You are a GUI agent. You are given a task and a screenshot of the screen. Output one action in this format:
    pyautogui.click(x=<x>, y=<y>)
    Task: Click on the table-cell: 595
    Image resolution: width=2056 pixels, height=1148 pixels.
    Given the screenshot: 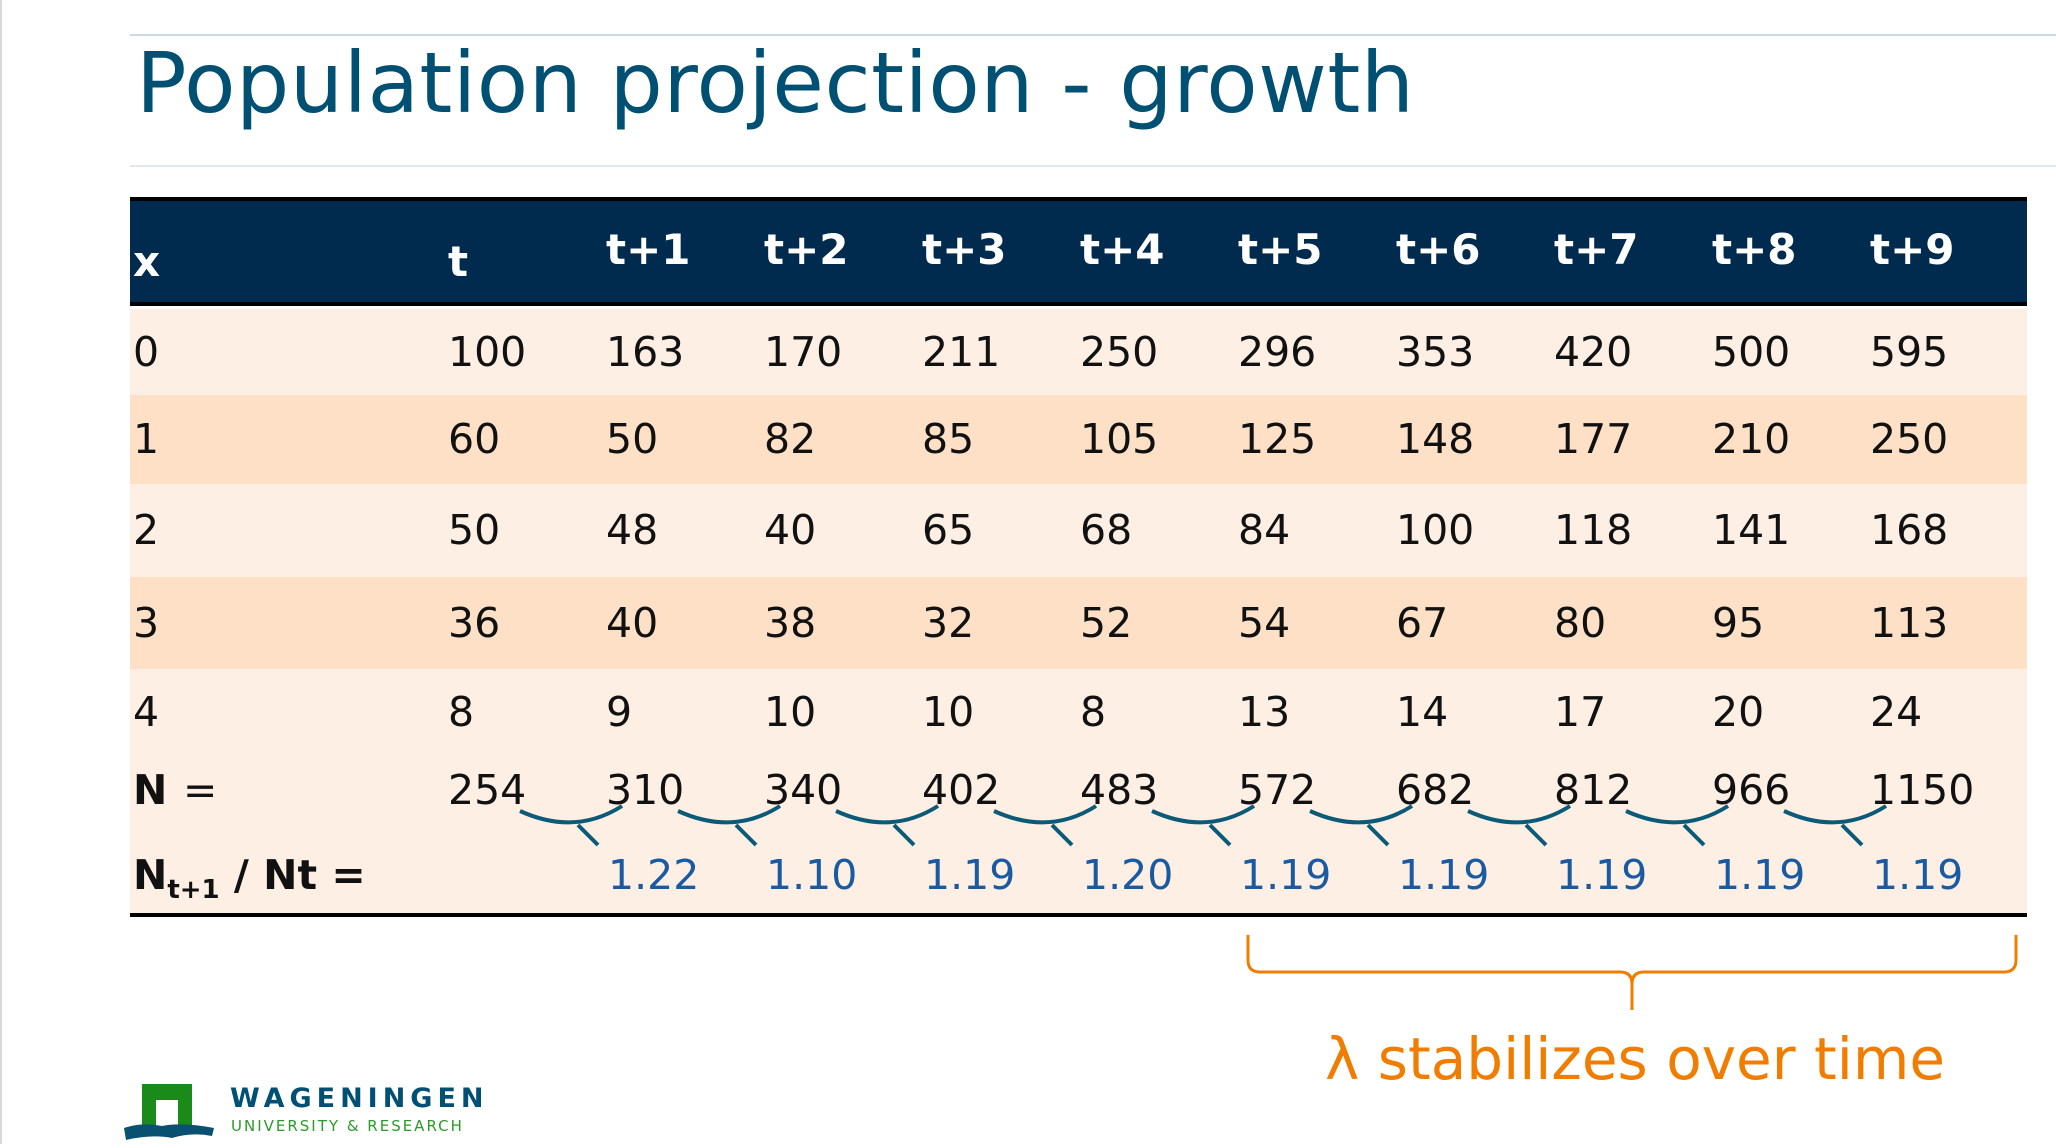 What is the action you would take?
    pyautogui.click(x=1909, y=352)
    